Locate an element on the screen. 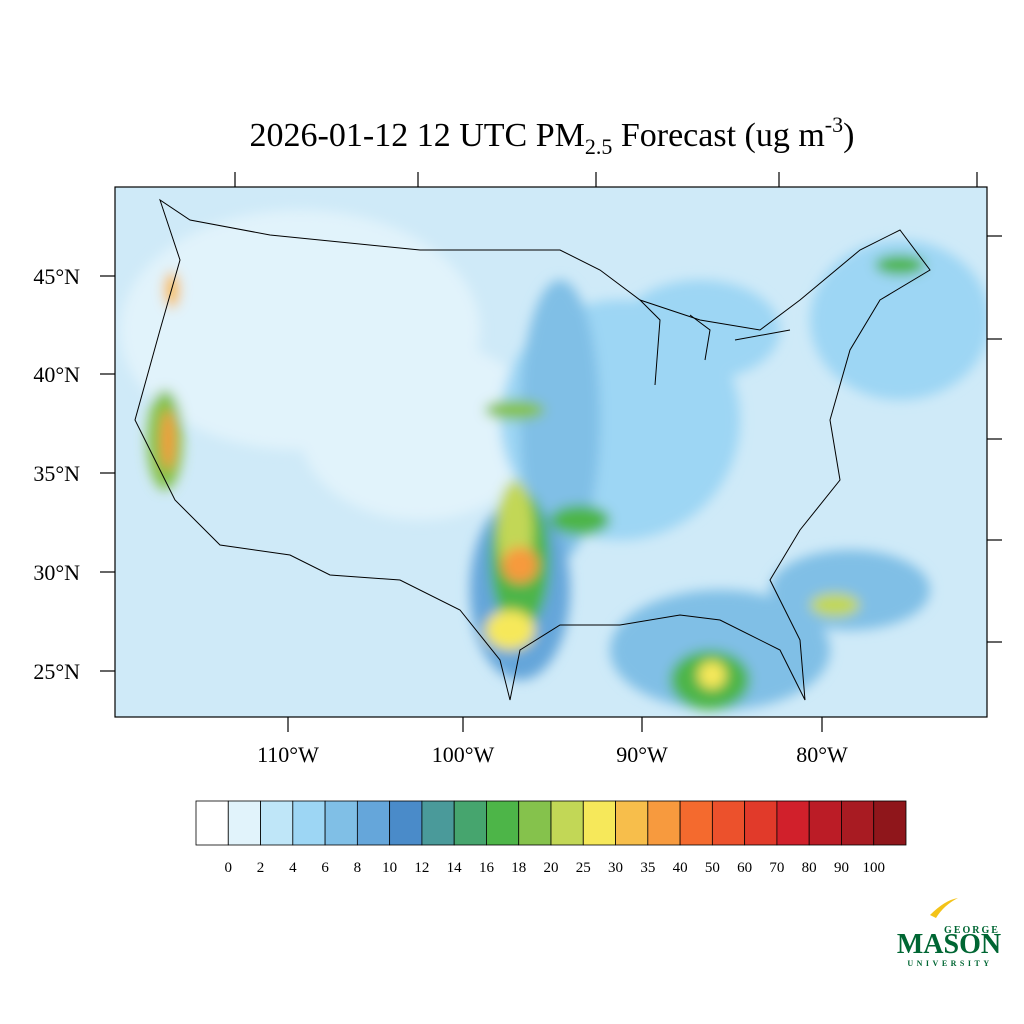  colorbar-label: 20 is located at coordinates (551, 868).